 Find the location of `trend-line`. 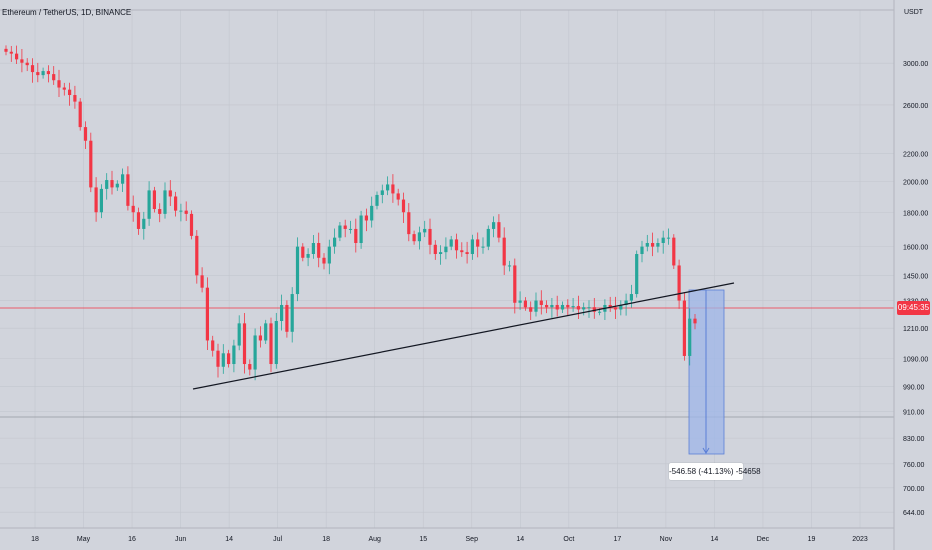

trend-line is located at coordinates (463, 336).